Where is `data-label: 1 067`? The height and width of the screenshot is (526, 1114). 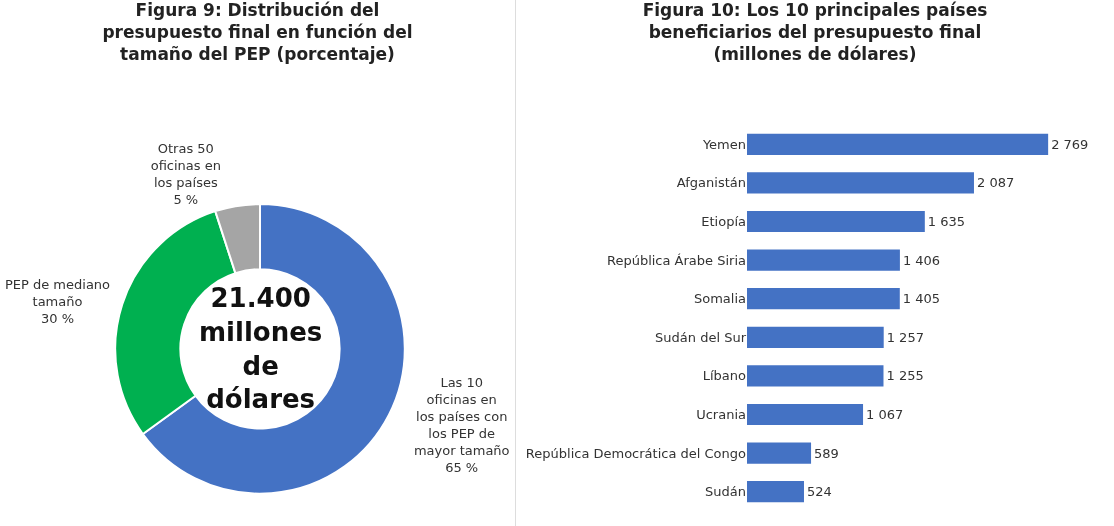 data-label: 1 067 is located at coordinates (885, 415).